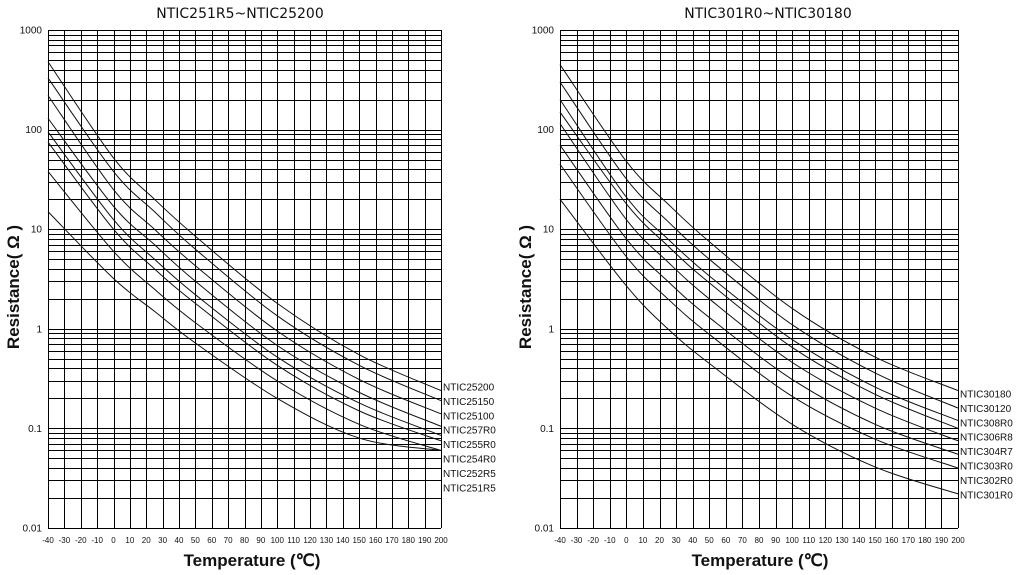 This screenshot has height=575, width=1024. What do you see at coordinates (859, 540) in the screenshot?
I see `right-x-tick-label: 140` at bounding box center [859, 540].